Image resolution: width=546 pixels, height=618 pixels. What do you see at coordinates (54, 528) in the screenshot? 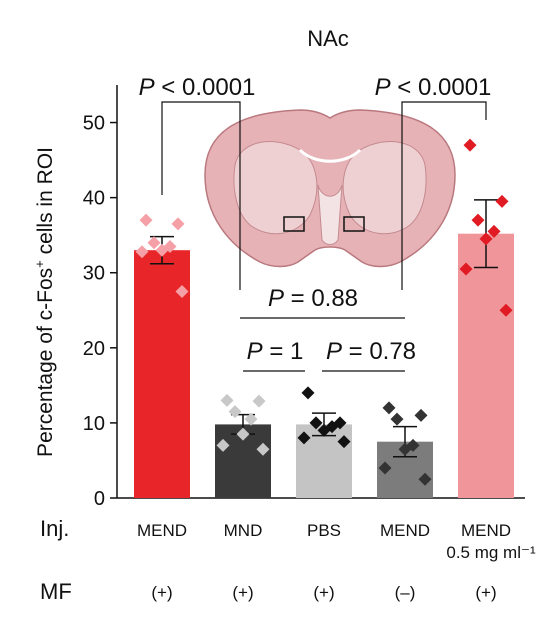
I see `injection-row-label: Inj.` at bounding box center [54, 528].